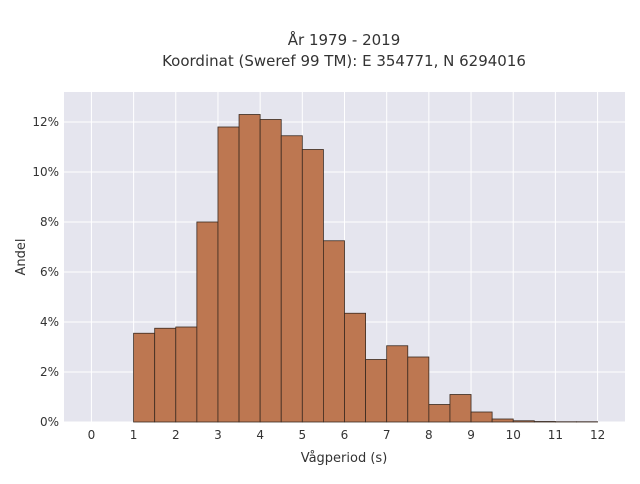 This screenshot has height=484, width=640. I want to click on y-tick-label: 6%, so click(49, 272).